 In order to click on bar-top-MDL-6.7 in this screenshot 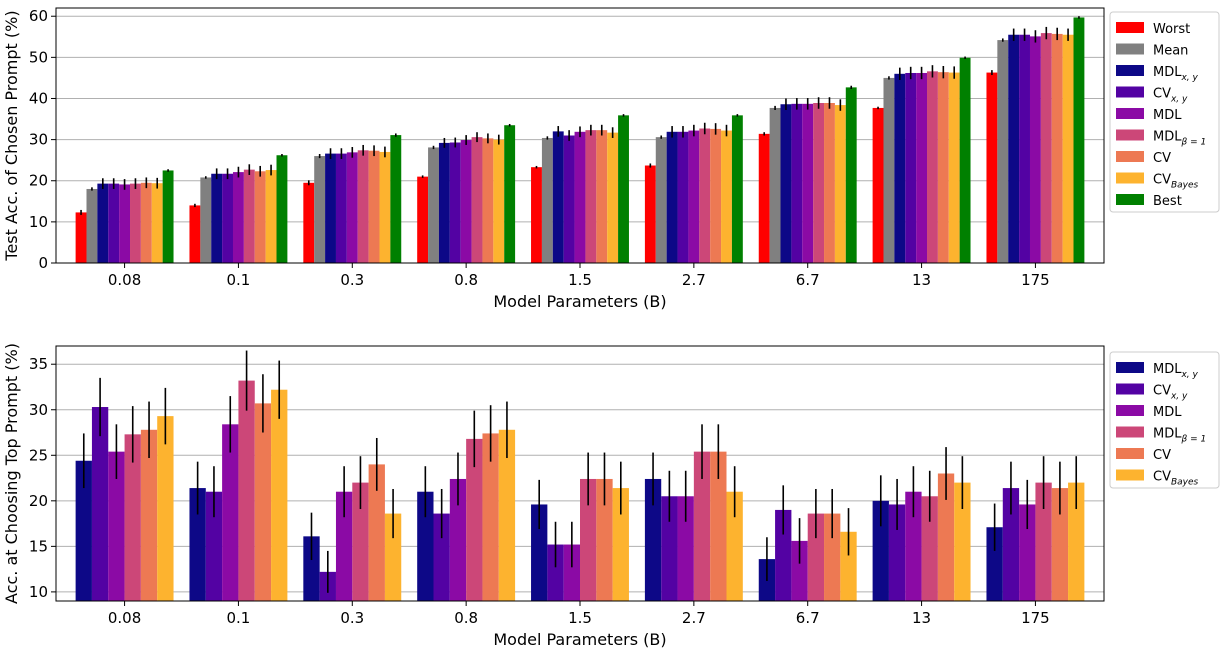, I will do `click(808, 183)`.